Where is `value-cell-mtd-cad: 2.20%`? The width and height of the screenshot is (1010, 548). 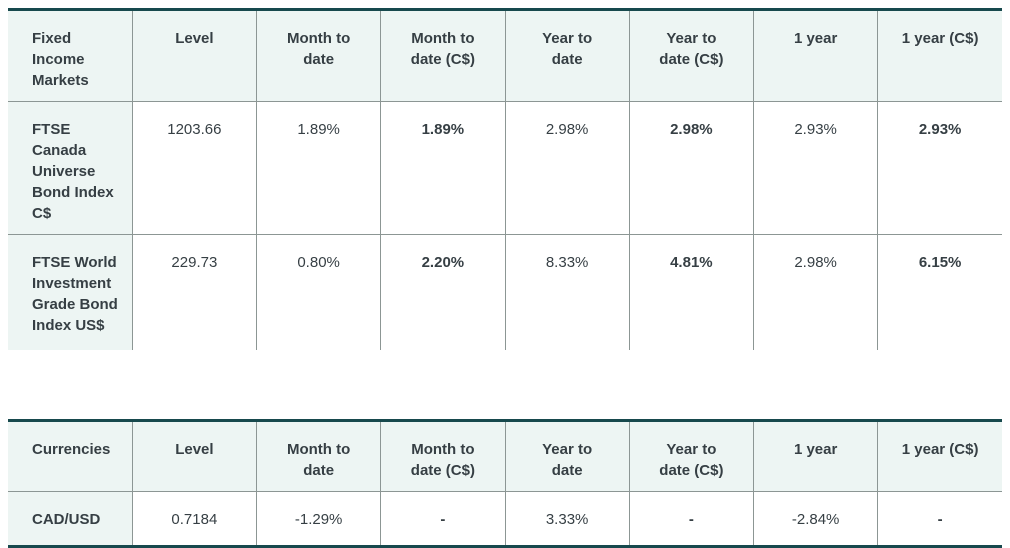
value-cell-mtd-cad: 2.20% is located at coordinates (442, 292).